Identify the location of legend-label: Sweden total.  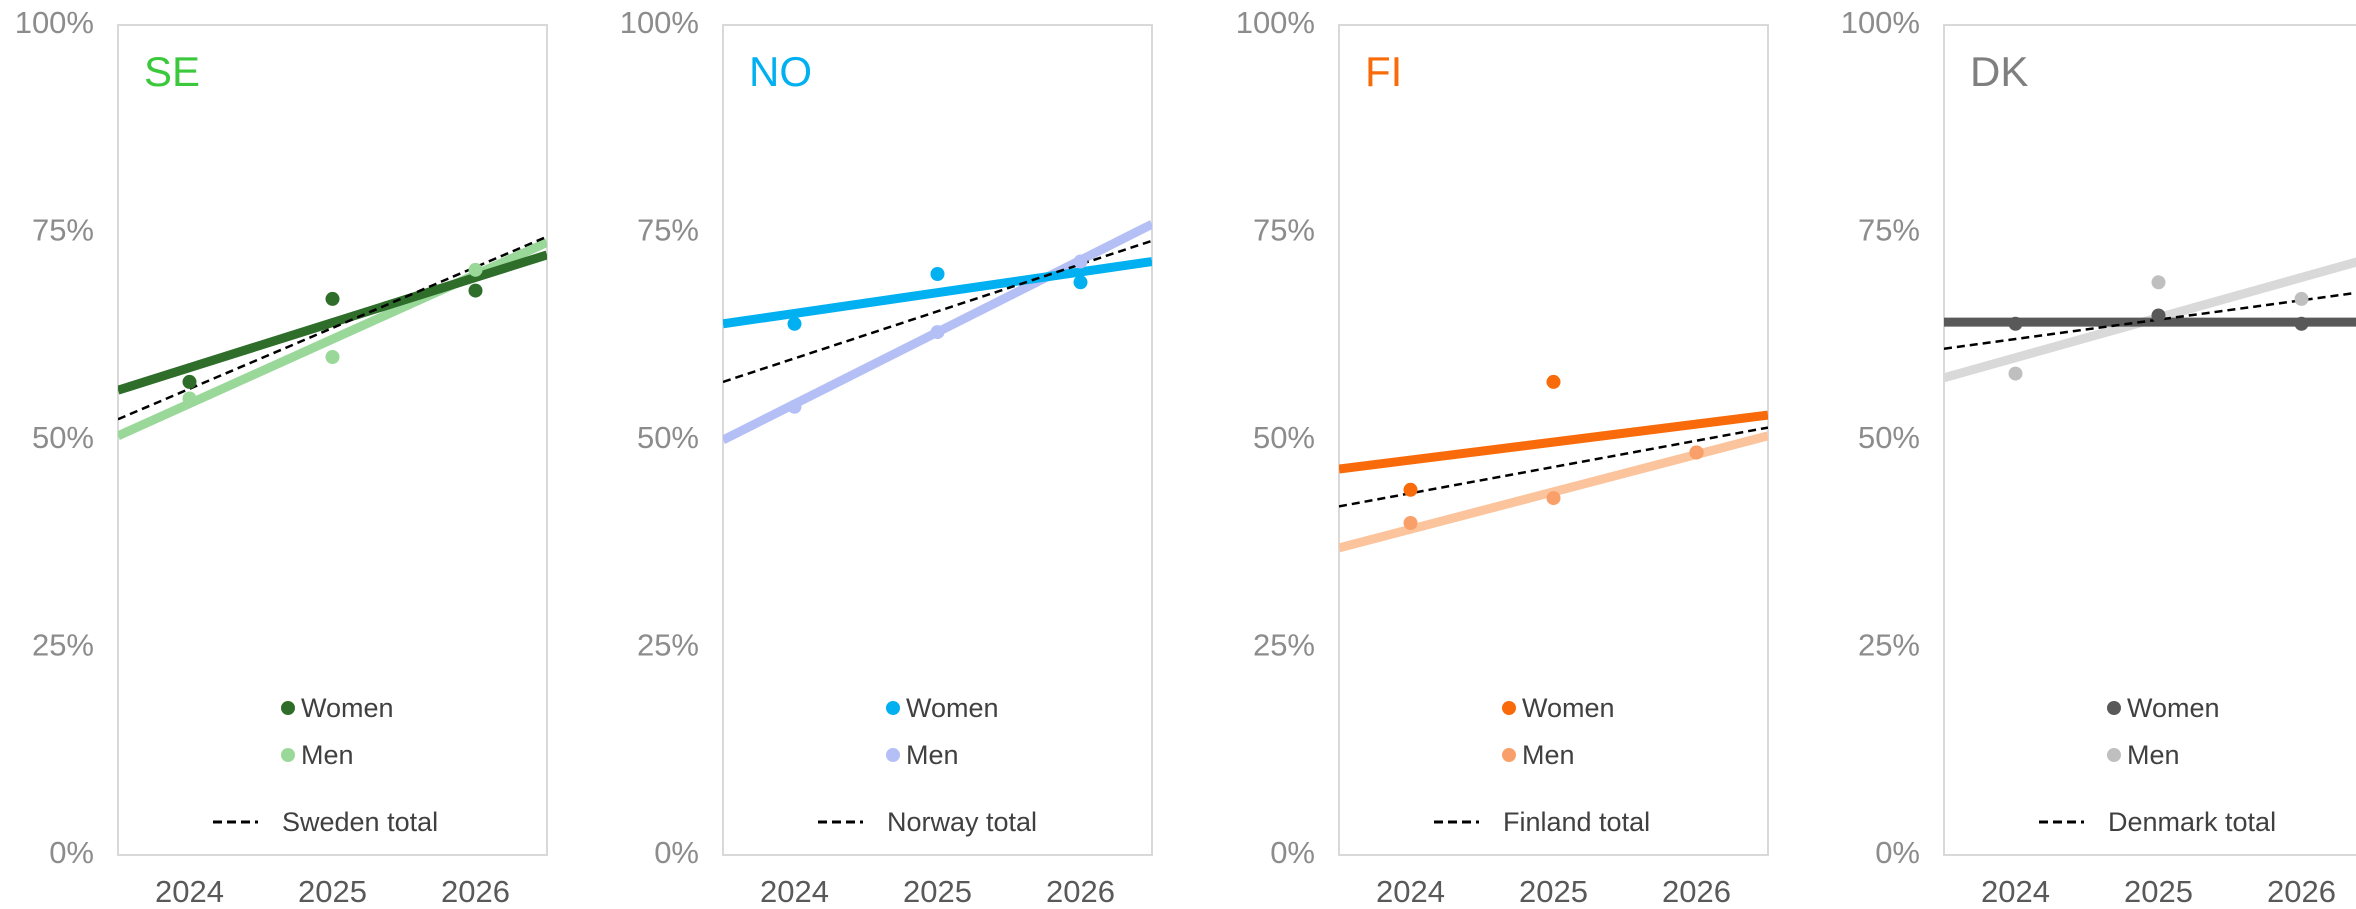
(360, 822).